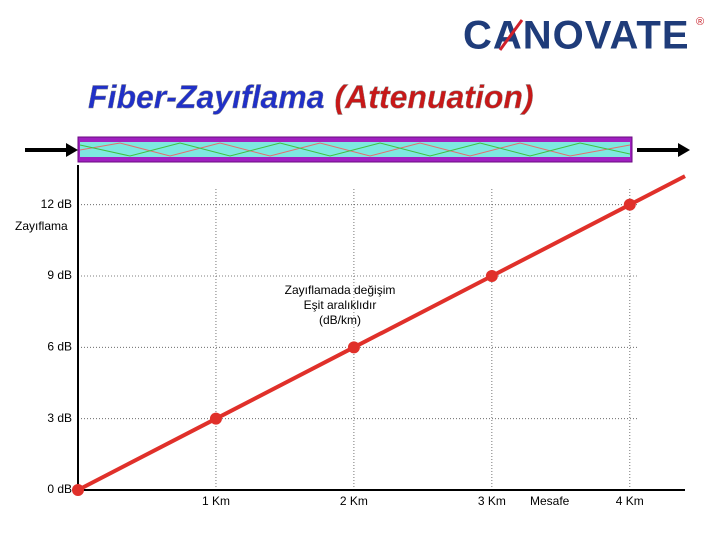 This screenshot has width=720, height=540. Describe the element at coordinates (41, 226) in the screenshot. I see `y-axis-label: Zayıflama` at that location.